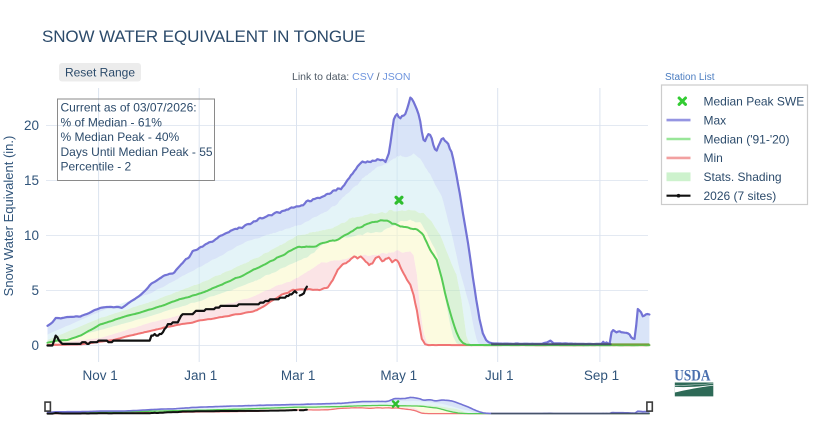 This screenshot has height=425, width=816. What do you see at coordinates (747, 139) in the screenshot?
I see `svg-text: Median ('91-'20)` at bounding box center [747, 139].